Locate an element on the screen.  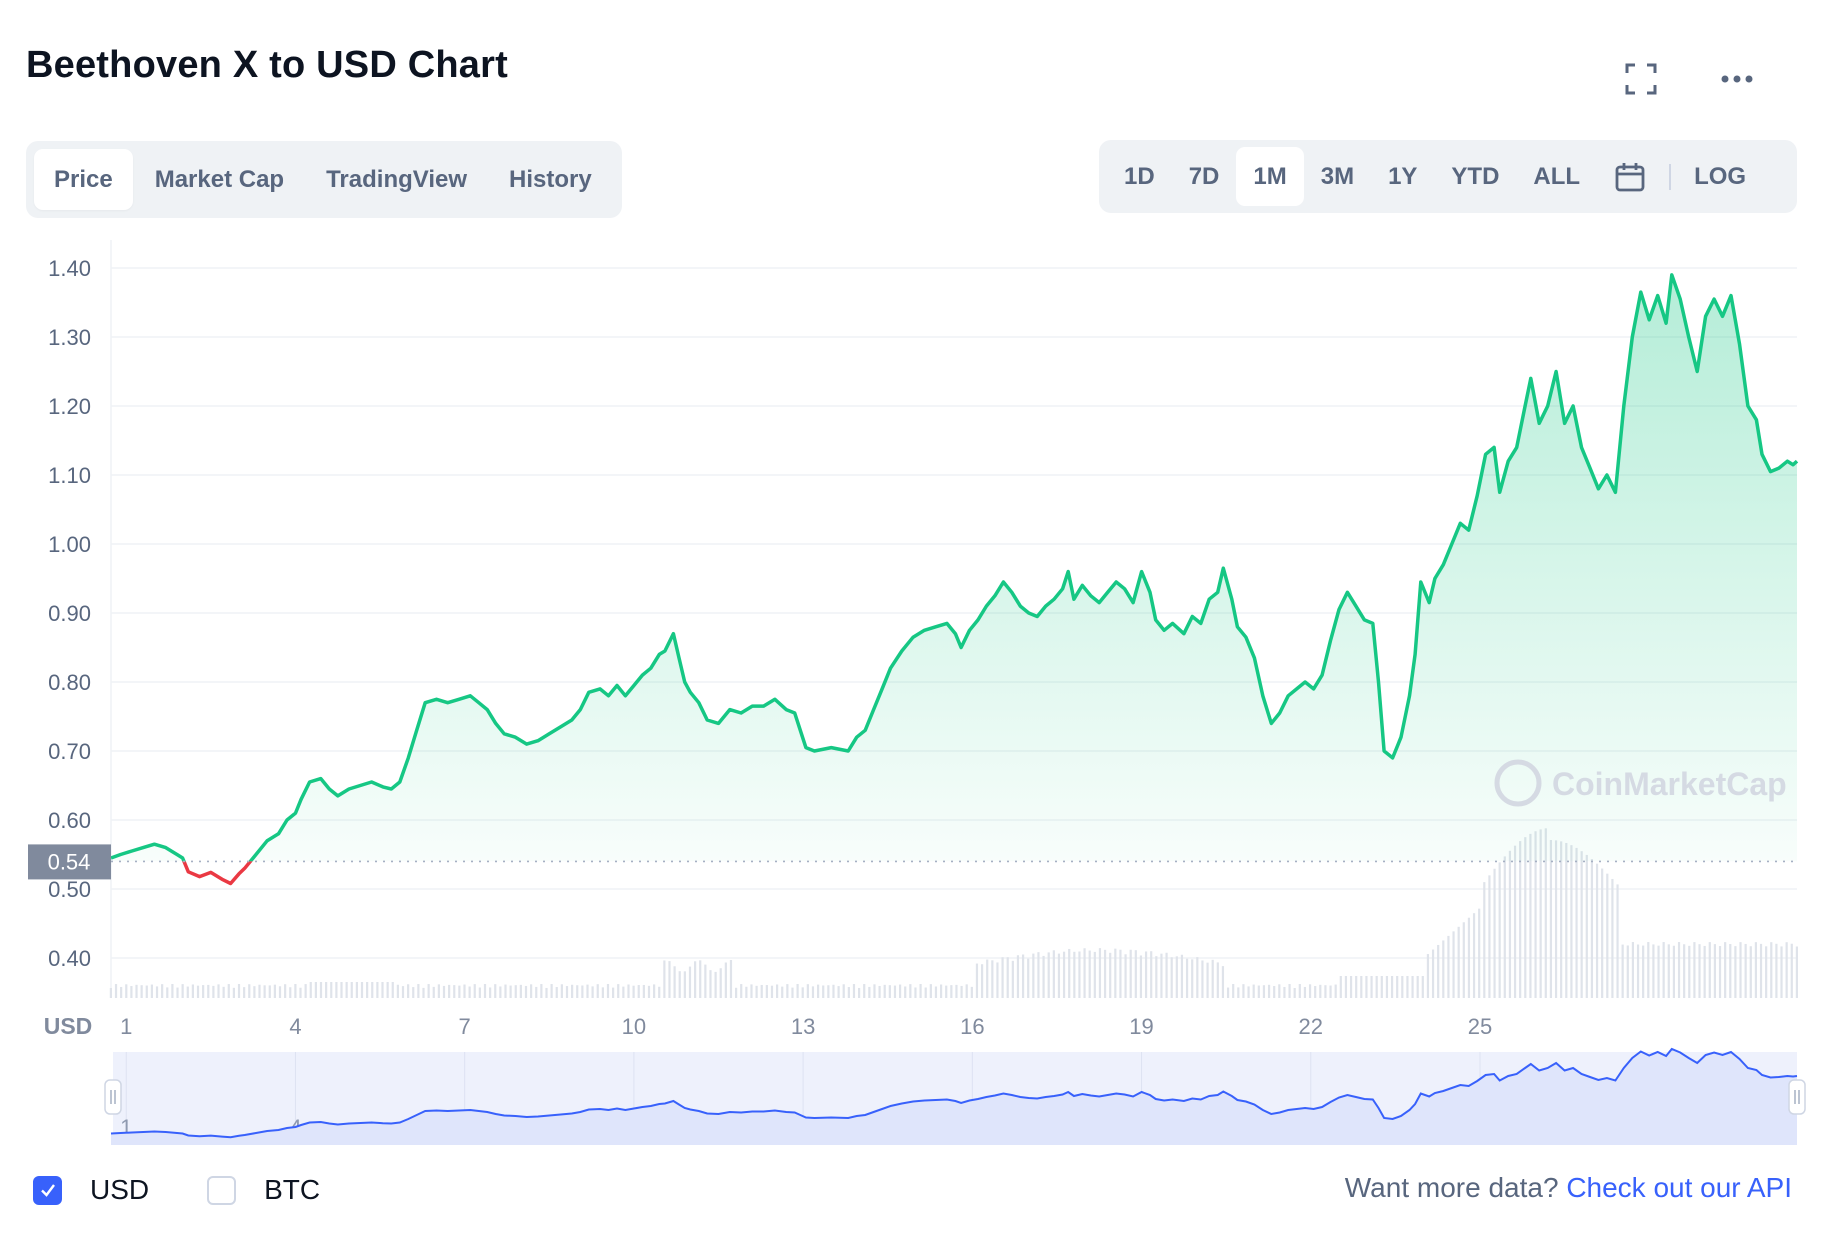
usd-checkbox is located at coordinates (47, 1190).